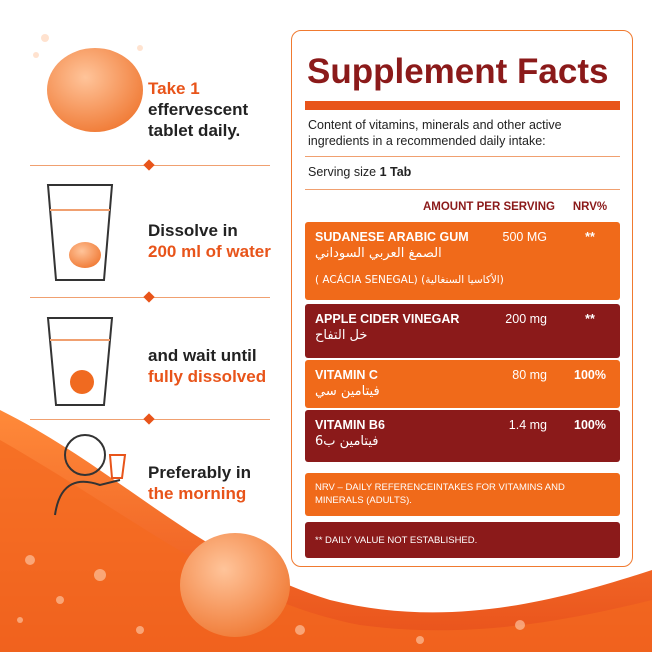 This screenshot has height=652, width=652. What do you see at coordinates (197, 493) in the screenshot?
I see `step-line: the morning` at bounding box center [197, 493].